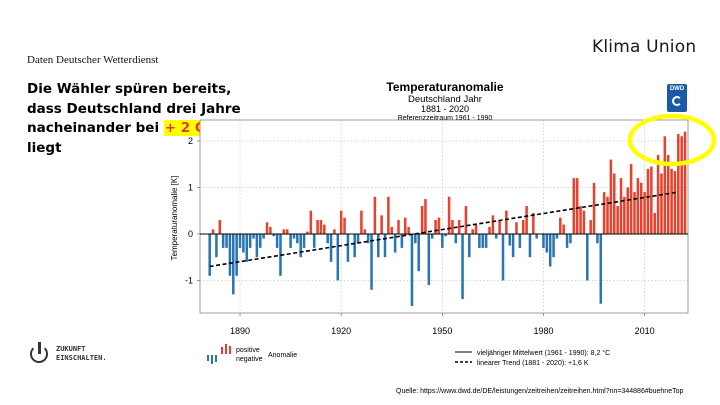 The height and width of the screenshot is (405, 720). I want to click on legend-anomaly: Anomalie, so click(282, 355).